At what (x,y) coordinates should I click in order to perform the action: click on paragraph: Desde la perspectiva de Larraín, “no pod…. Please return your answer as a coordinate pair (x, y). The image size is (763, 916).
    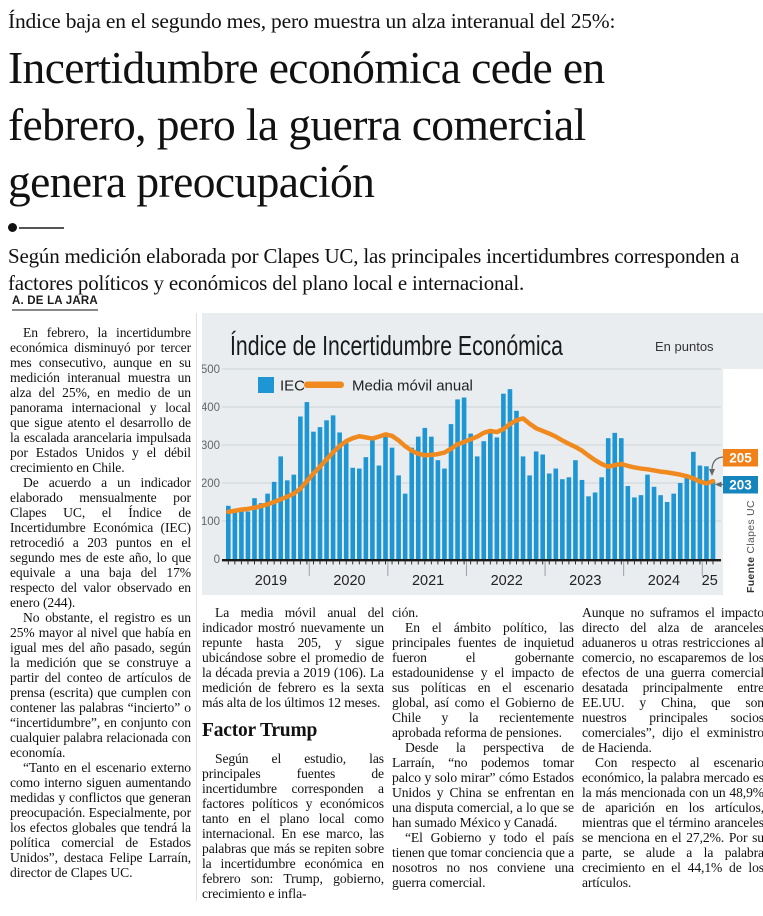
    Looking at the image, I should click on (483, 785).